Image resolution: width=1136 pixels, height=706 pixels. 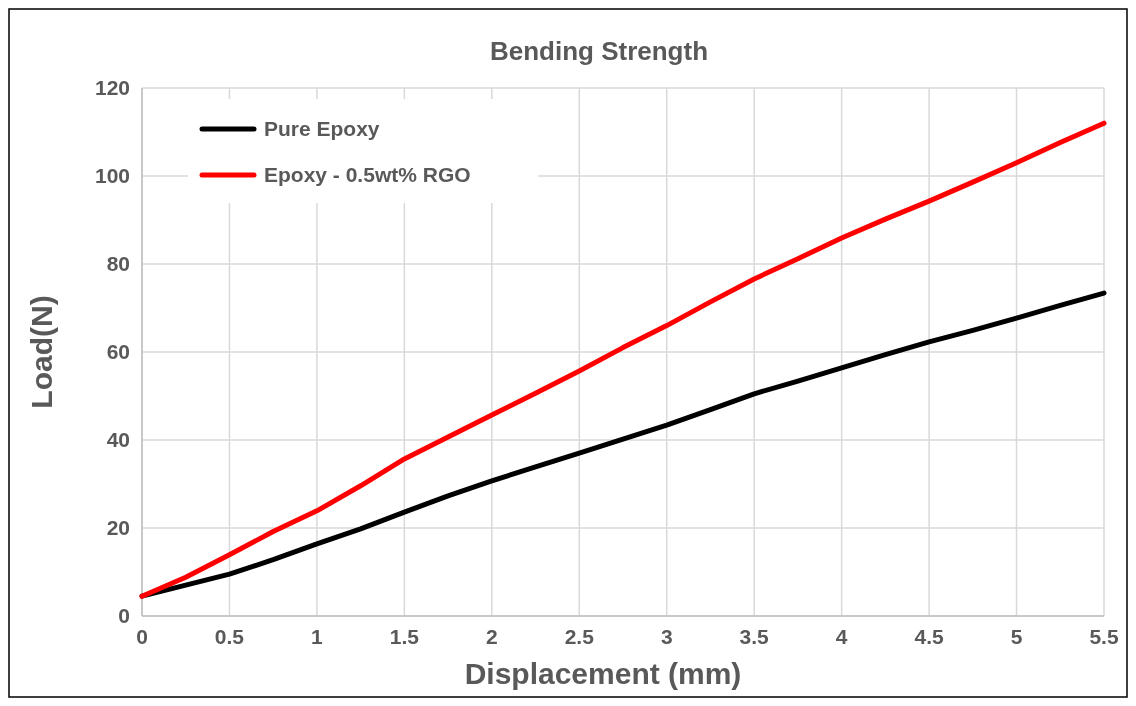 I want to click on x-tick-label: 0.5, so click(x=229, y=636).